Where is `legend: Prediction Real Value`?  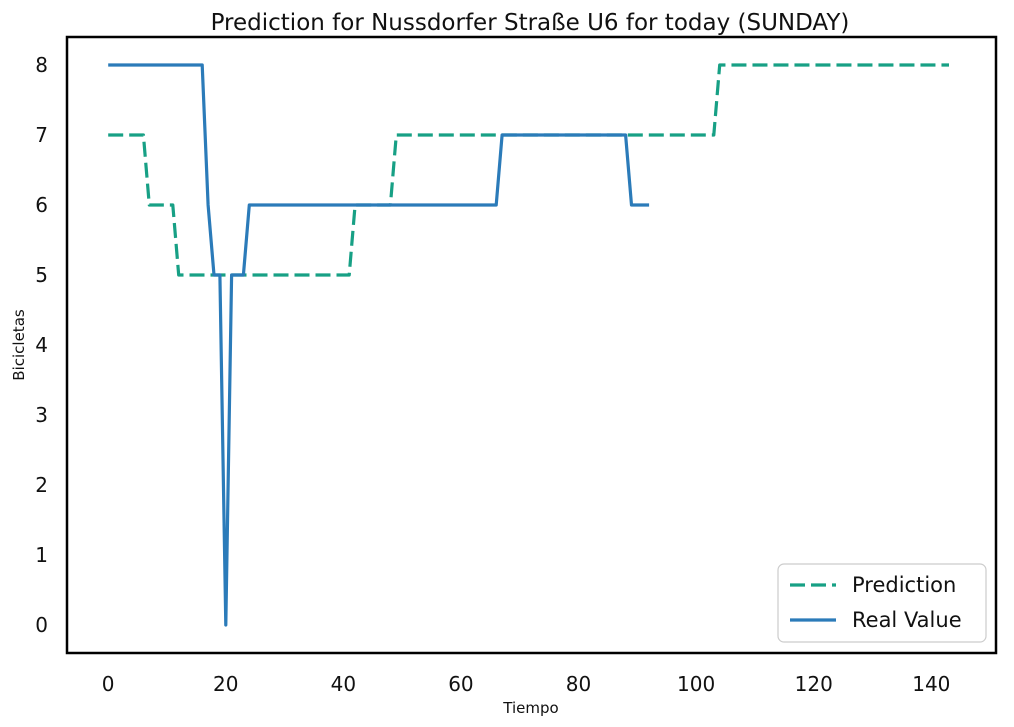 legend: Prediction Real Value is located at coordinates (882, 603).